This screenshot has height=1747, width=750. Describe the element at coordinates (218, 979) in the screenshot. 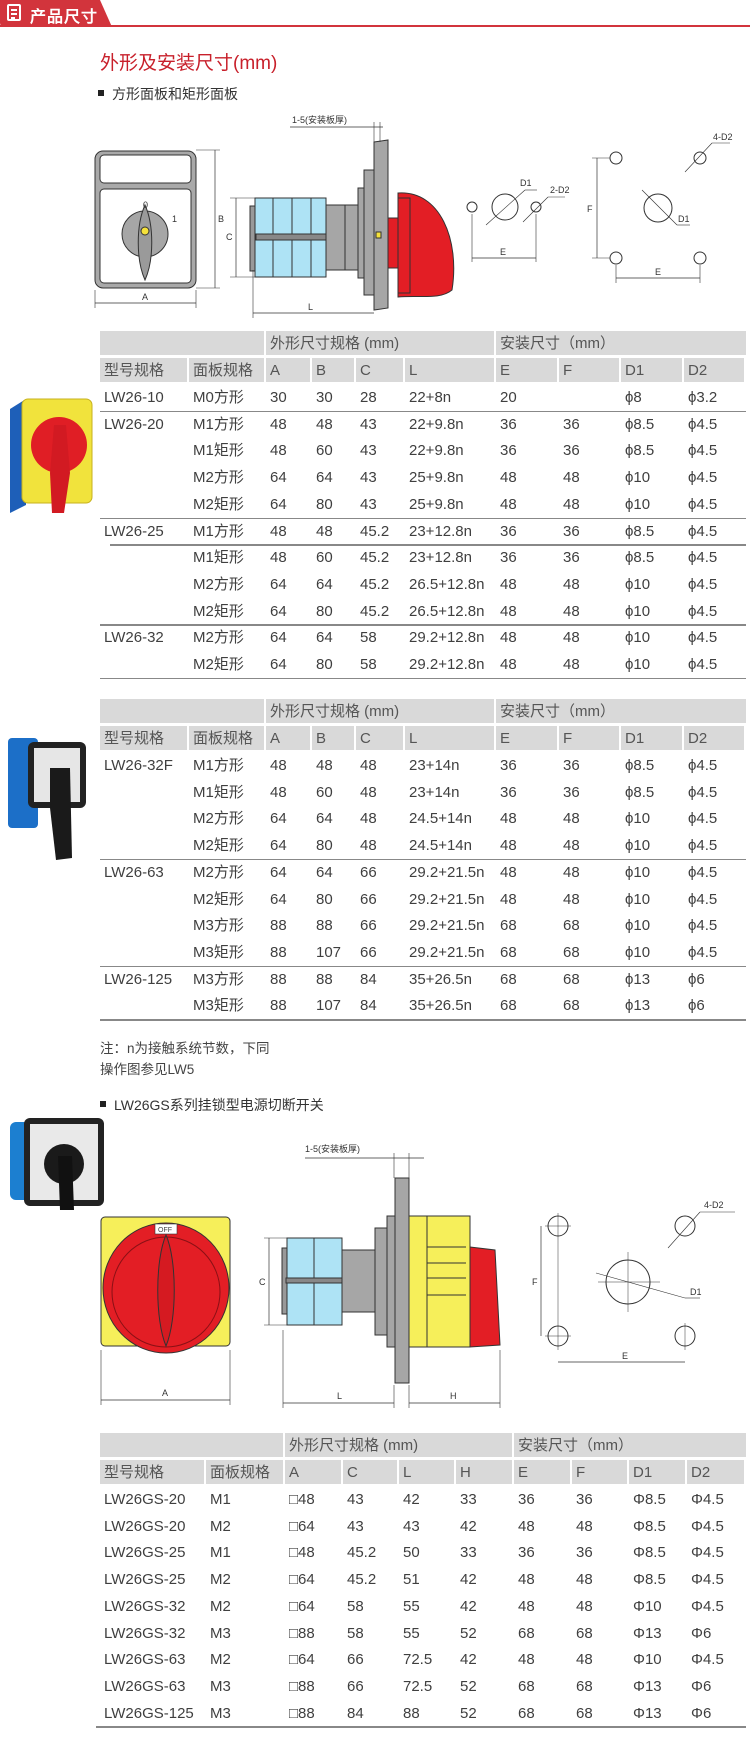

I see `table-cell: M3方形` at that location.